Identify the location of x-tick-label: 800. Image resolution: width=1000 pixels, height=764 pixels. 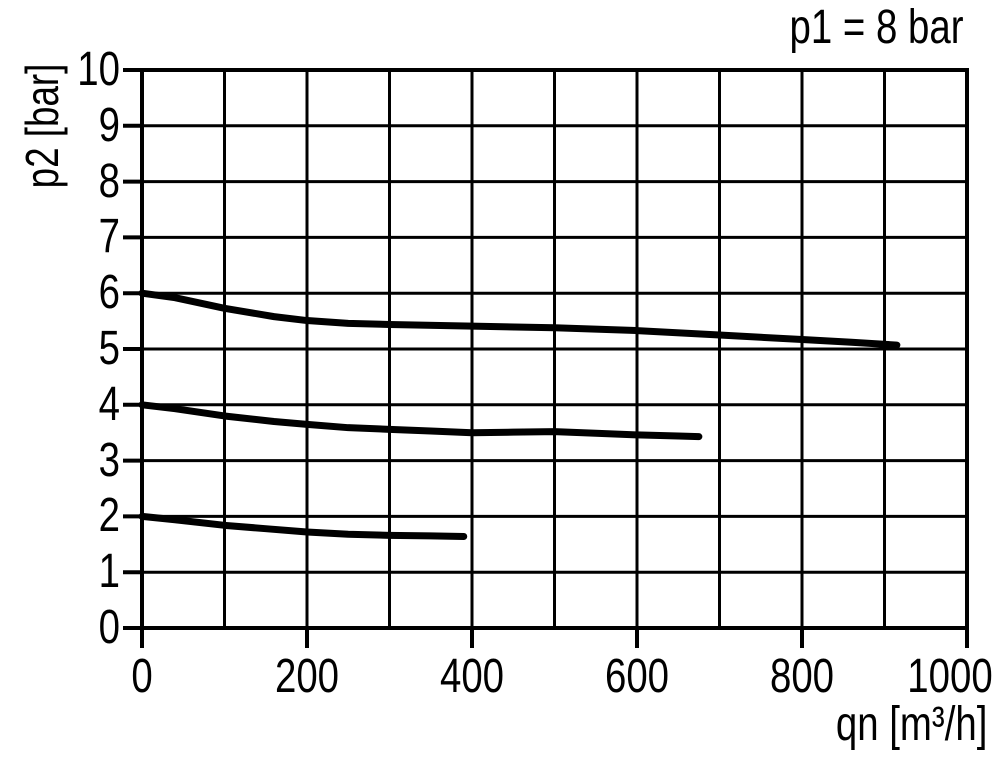
(802, 676).